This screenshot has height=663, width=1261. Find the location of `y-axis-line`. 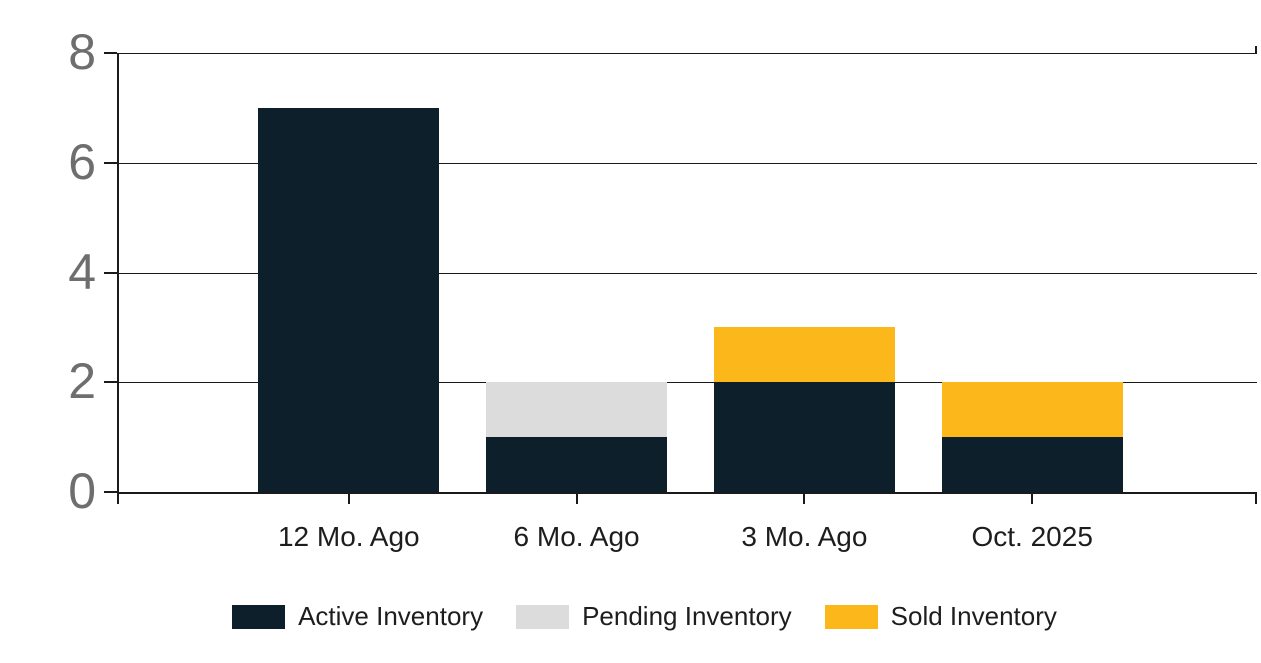

y-axis-line is located at coordinates (118, 278).